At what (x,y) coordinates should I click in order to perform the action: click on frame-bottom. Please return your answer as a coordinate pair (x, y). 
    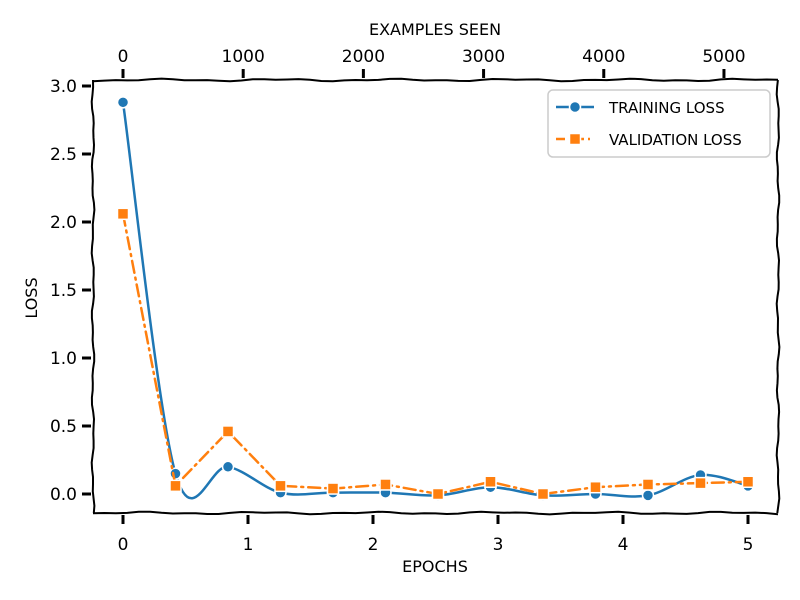
    Looking at the image, I should click on (435, 513).